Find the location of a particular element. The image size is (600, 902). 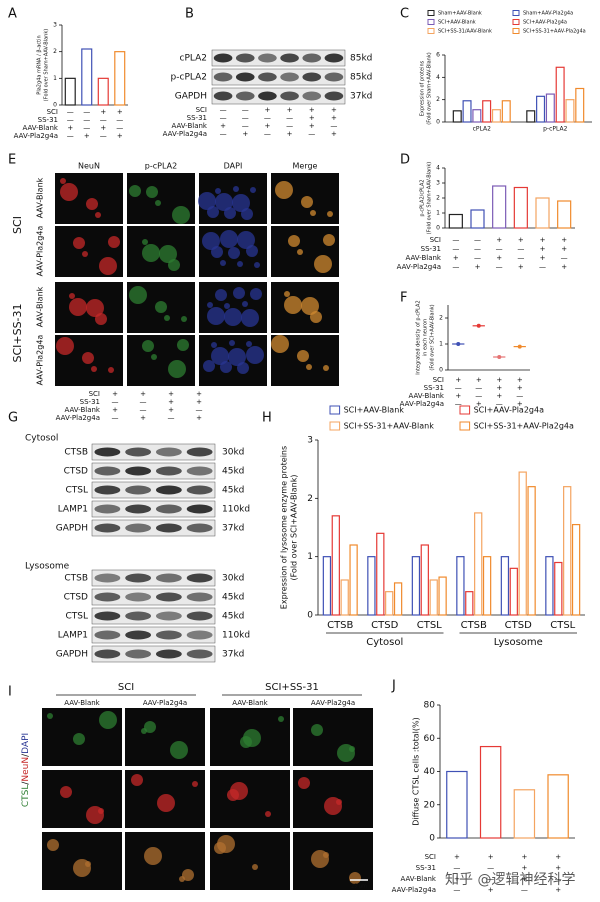

y-tick-label: 3 is located at coordinates (438, 183).